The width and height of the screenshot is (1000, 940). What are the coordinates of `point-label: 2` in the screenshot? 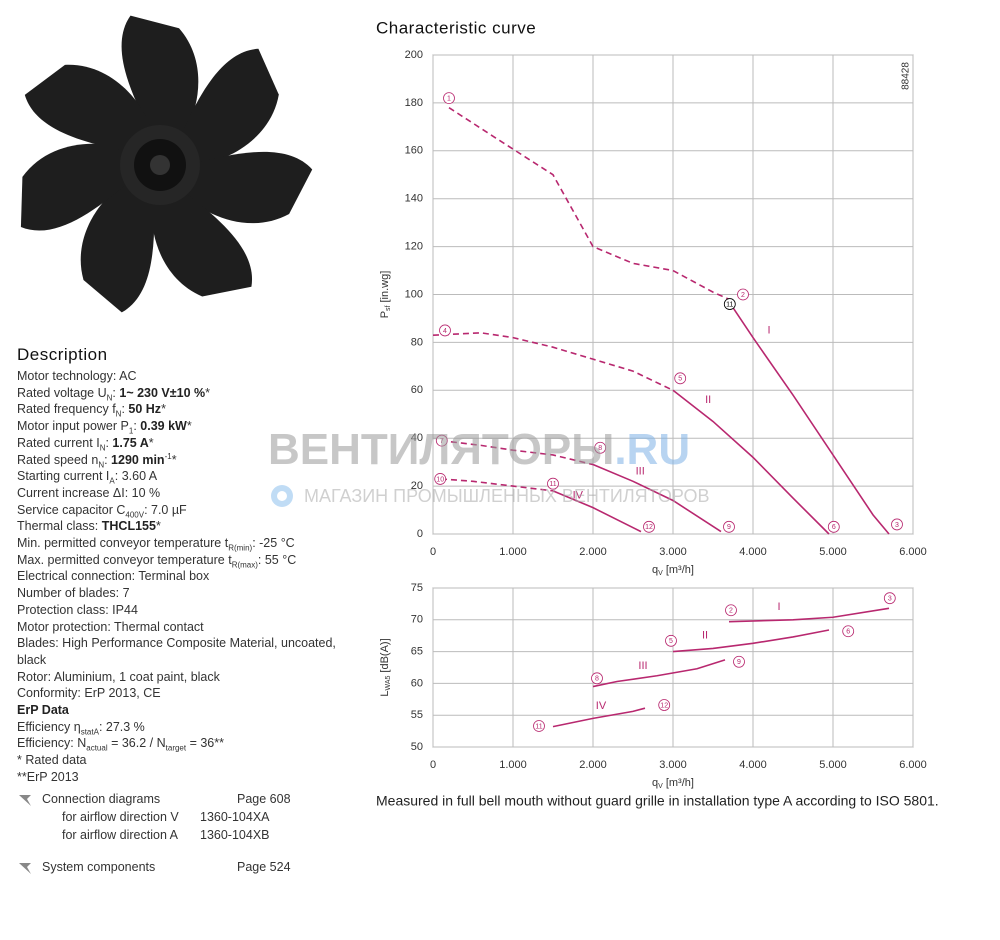 It's located at (731, 611).